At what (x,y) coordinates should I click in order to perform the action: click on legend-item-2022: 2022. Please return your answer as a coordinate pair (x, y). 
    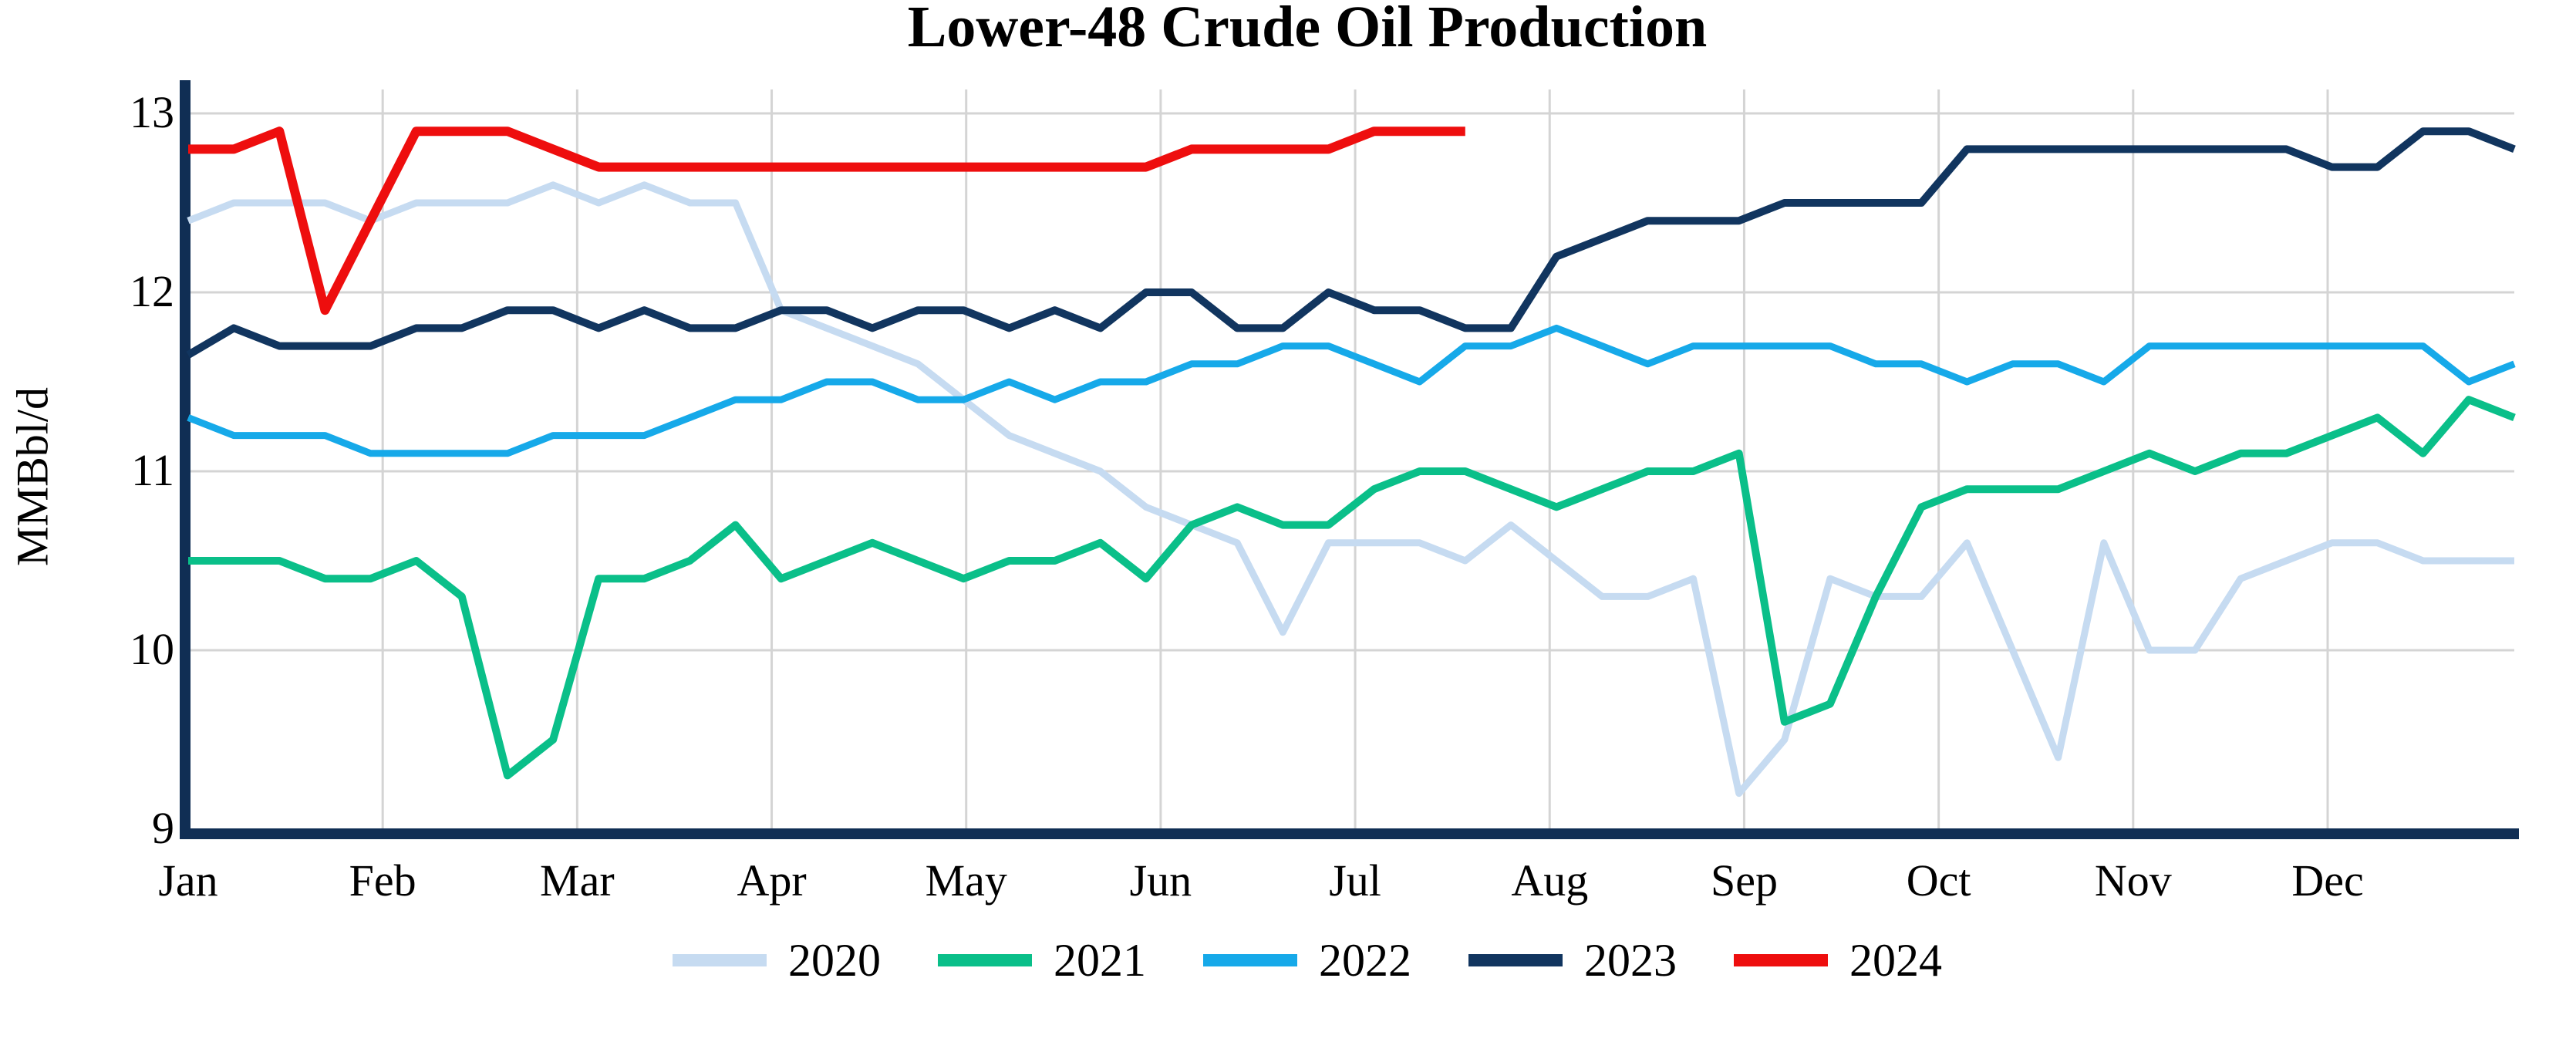
    Looking at the image, I should click on (1307, 960).